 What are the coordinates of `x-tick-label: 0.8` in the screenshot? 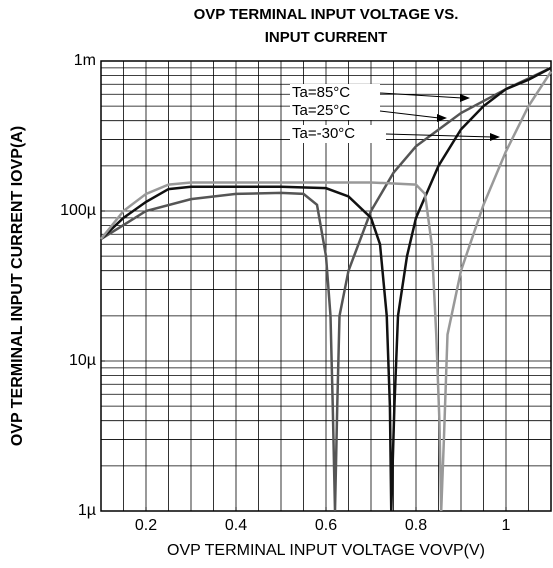 It's located at (416, 525).